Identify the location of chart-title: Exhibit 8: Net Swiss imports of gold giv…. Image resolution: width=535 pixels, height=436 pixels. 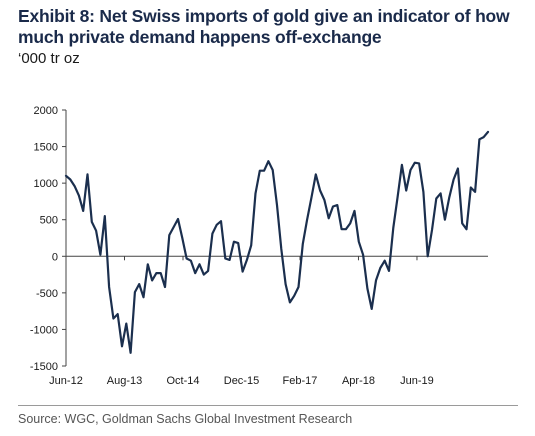
(264, 26).